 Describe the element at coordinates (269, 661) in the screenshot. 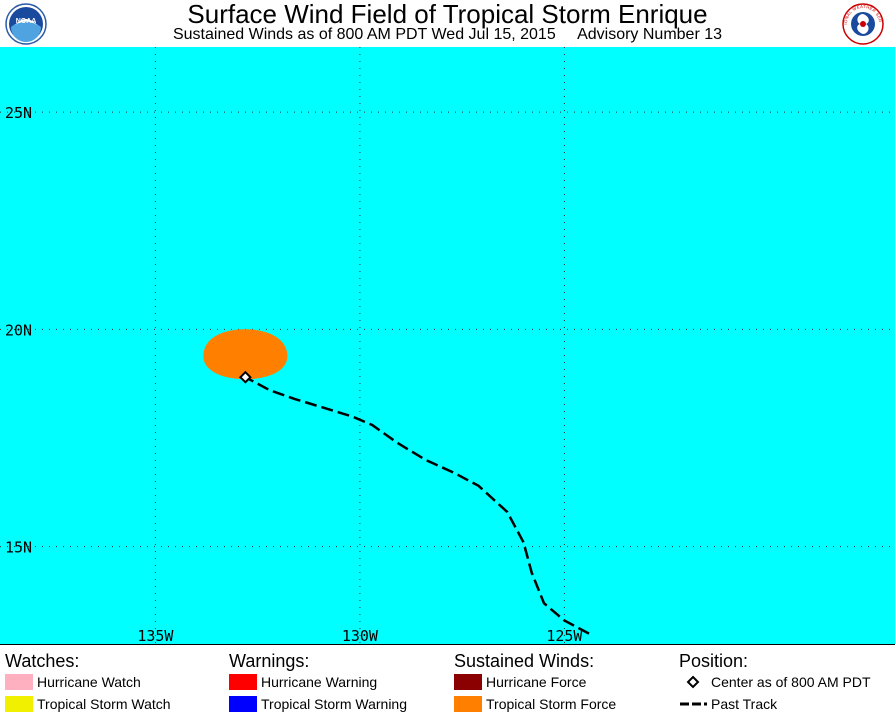

I see `legend-warnings-heading: Warnings:` at that location.